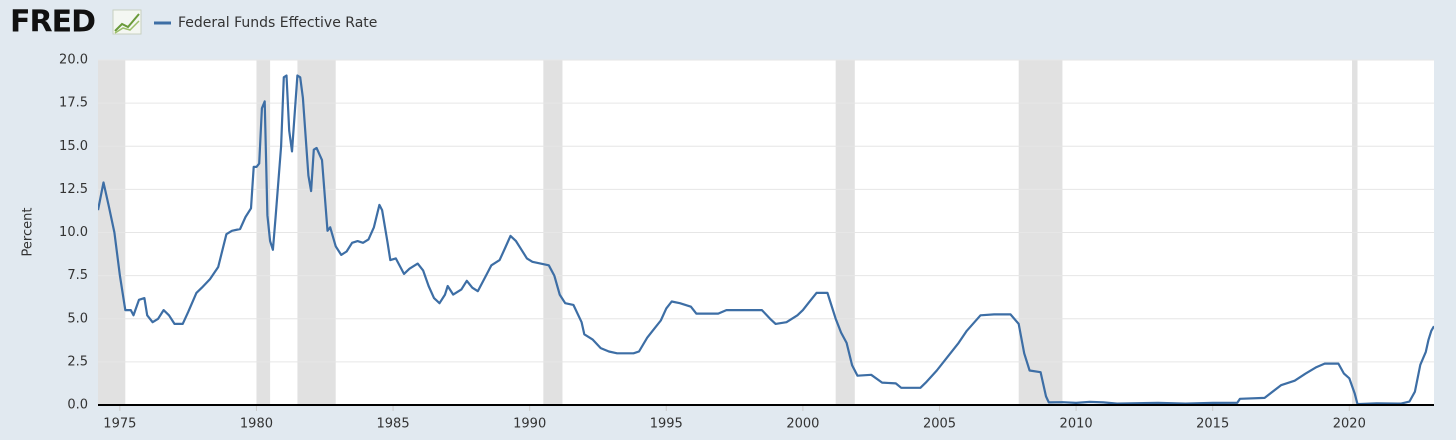  What do you see at coordinates (77, 318) in the screenshot?
I see `y-tick-label: 5.0` at bounding box center [77, 318].